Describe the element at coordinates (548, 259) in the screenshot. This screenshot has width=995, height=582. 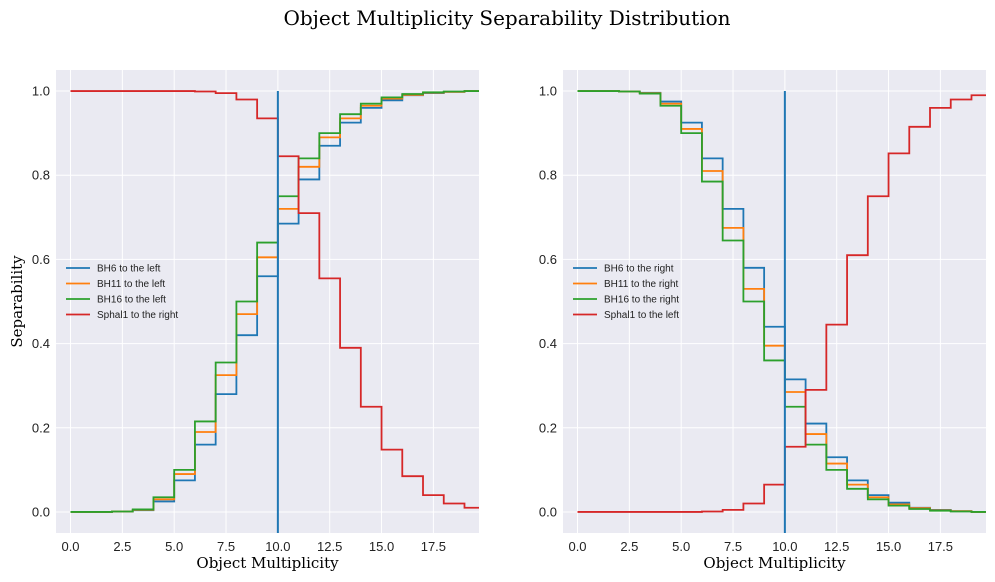
I see `right-y-tick-label: 0.6` at that location.